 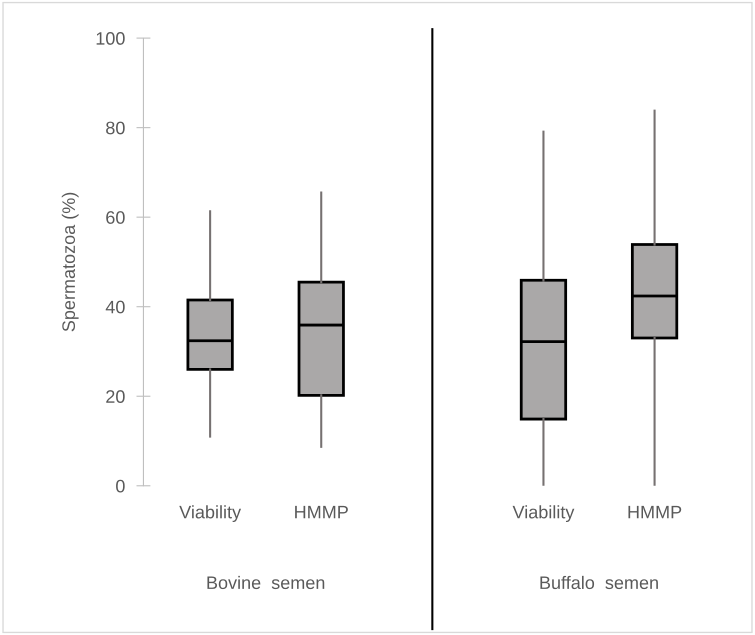 What do you see at coordinates (120, 486) in the screenshot?
I see `y-tick-label: 0` at bounding box center [120, 486].